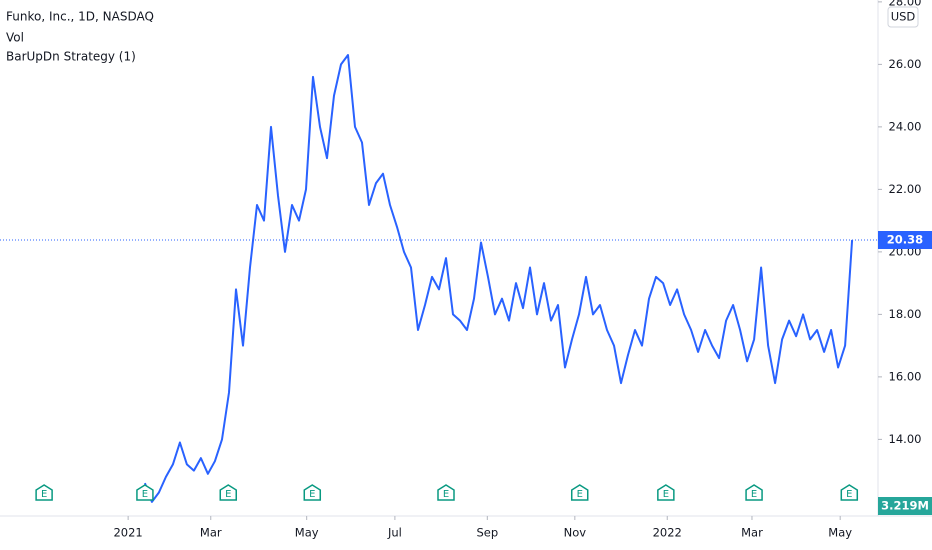 The width and height of the screenshot is (932, 550). I want to click on chart-title: Funko, Inc., 1D, NASDAQ, so click(80, 17).